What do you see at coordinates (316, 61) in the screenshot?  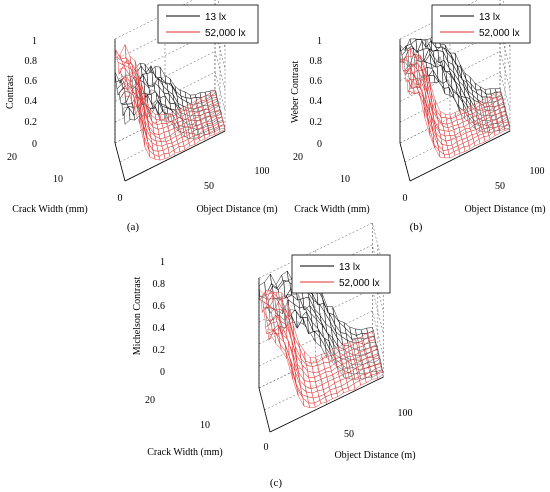 I see `panel-b-ztick-0.8: 0.8` at bounding box center [316, 61].